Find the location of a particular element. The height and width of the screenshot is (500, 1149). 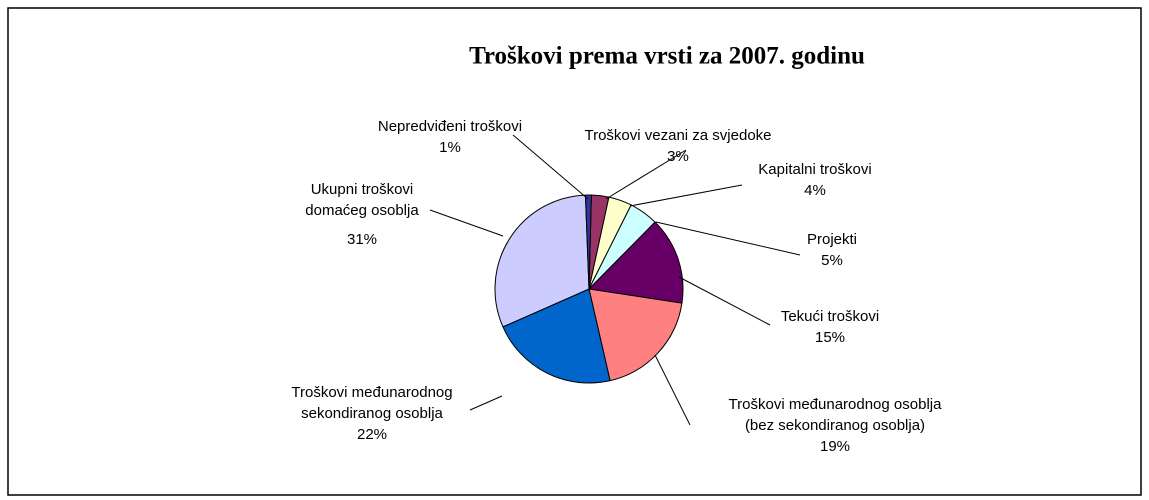

slice-label: (bez sekondiranog osoblja) is located at coordinates (835, 425).